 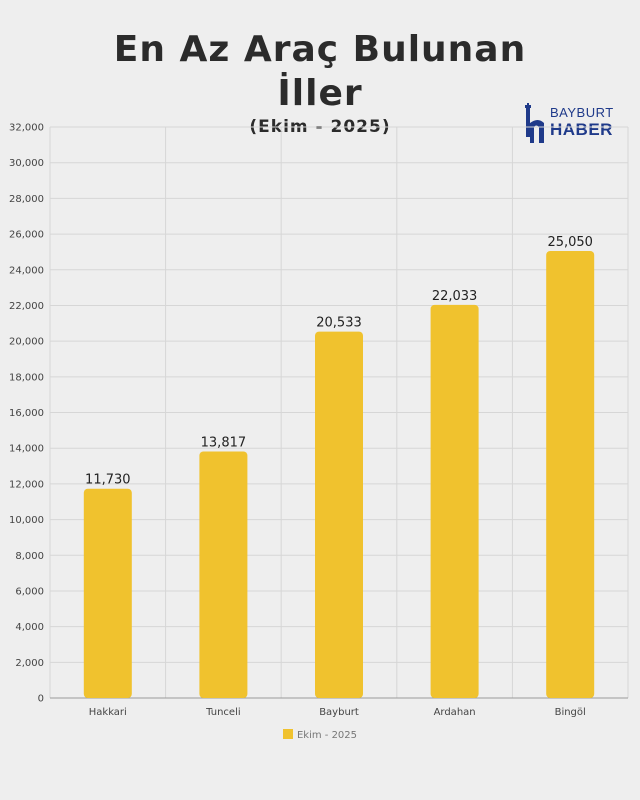 I want to click on y-tick-label: 0, so click(x=41, y=699).